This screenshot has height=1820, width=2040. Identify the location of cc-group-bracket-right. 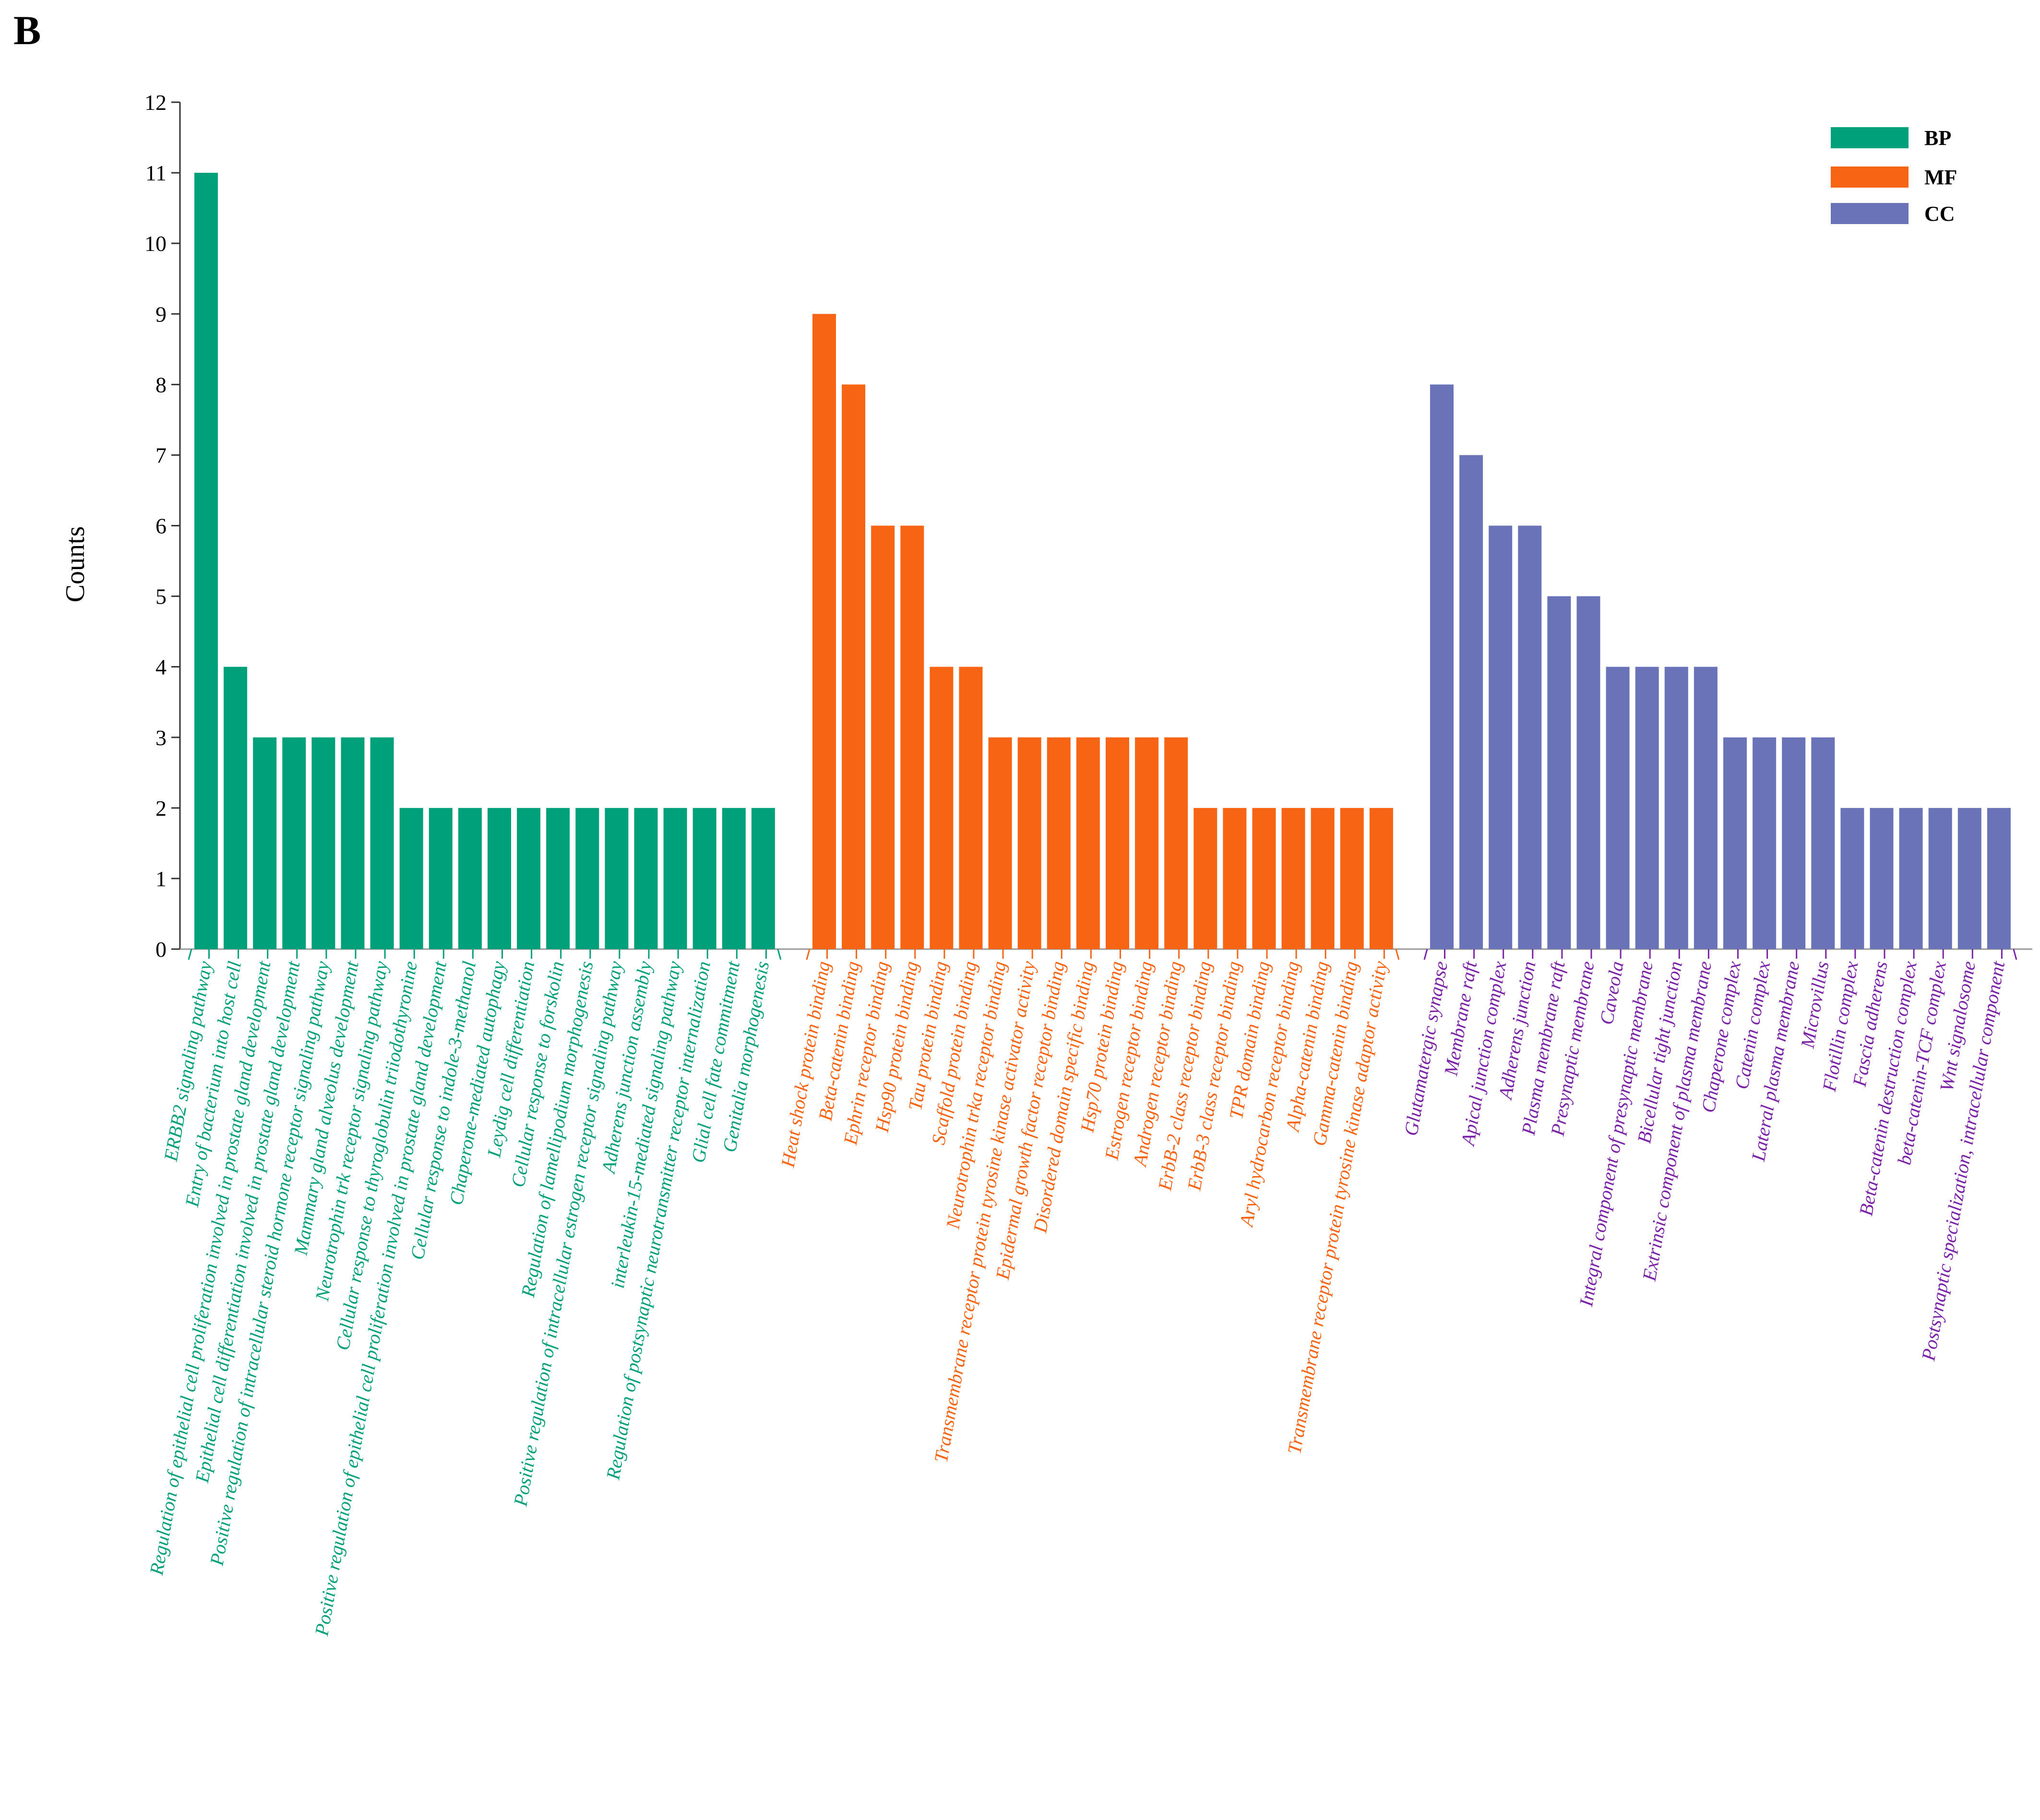
(2015, 954).